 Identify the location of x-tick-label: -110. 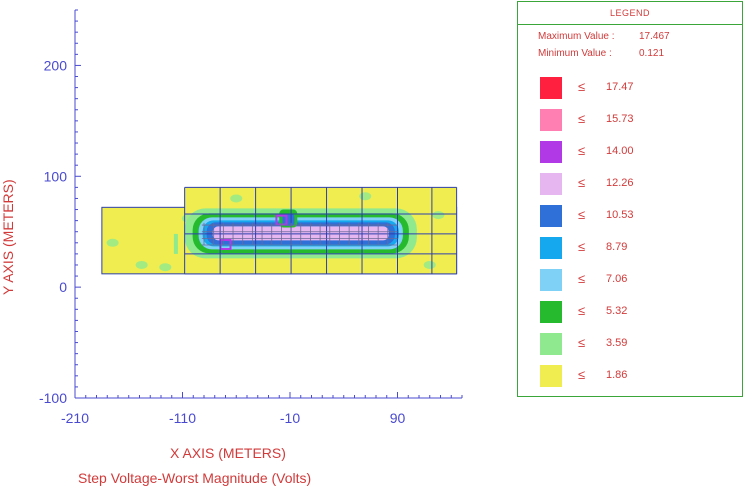
(182, 418).